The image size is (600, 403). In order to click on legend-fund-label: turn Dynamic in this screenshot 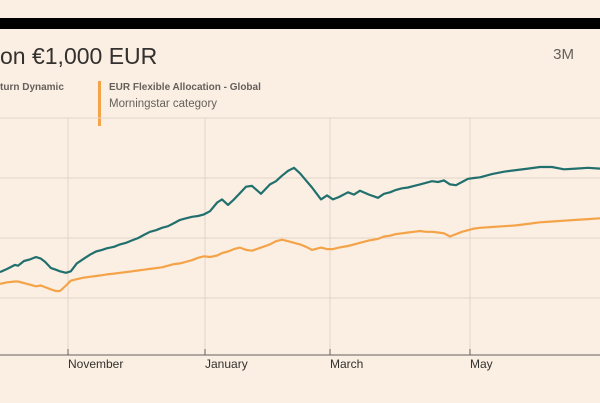, I will do `click(32, 87)`.